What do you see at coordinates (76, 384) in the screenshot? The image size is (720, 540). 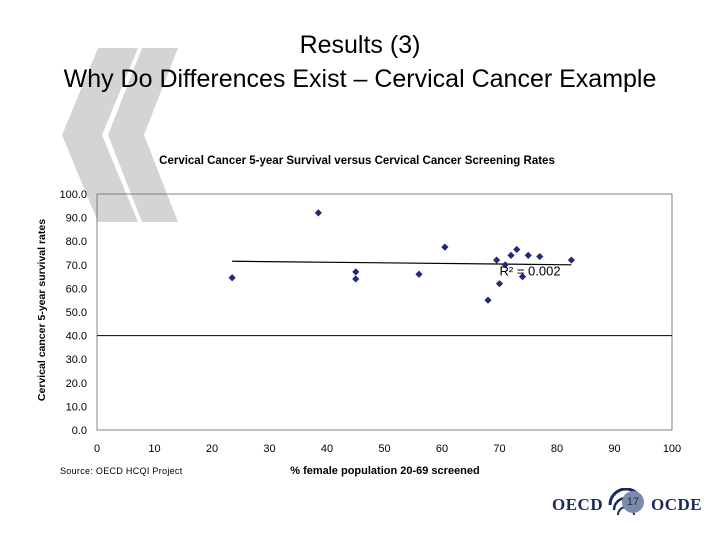 I see `y-tick-label: 20.0` at bounding box center [76, 384].